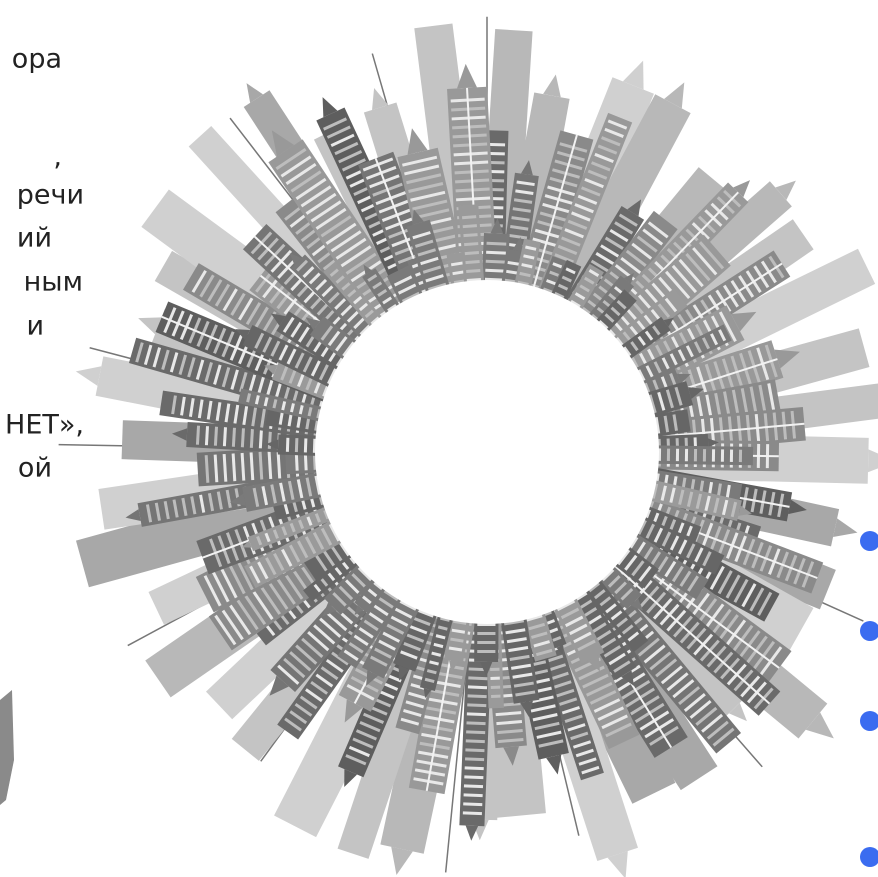 The image size is (878, 877). Describe the element at coordinates (869, 857) in the screenshot. I see `bullet` at that location.